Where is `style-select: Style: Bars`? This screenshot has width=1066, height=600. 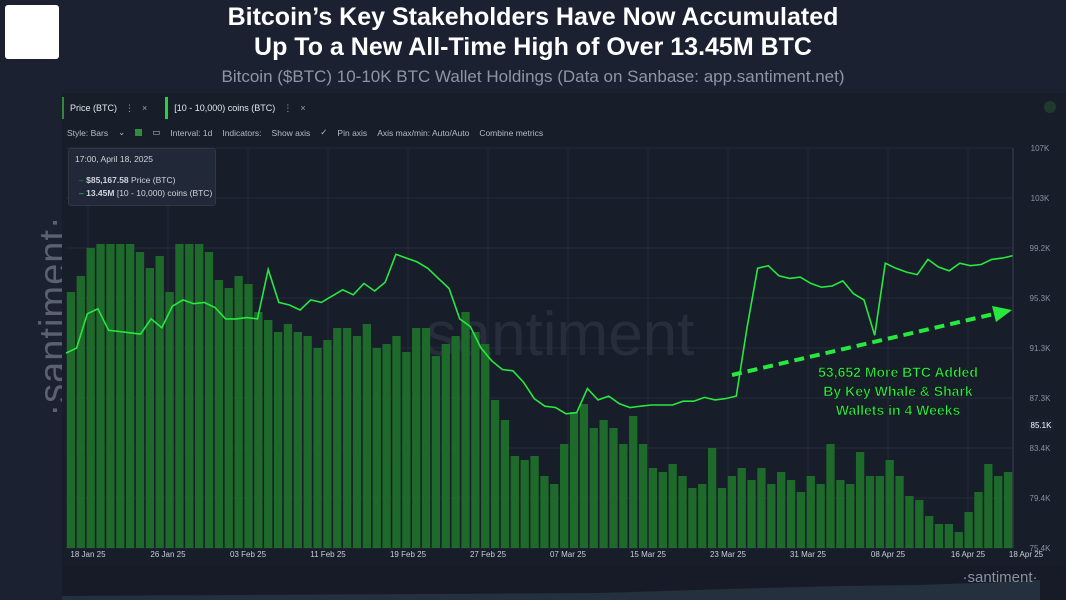
style-select: Style: Bars is located at coordinates (88, 132).